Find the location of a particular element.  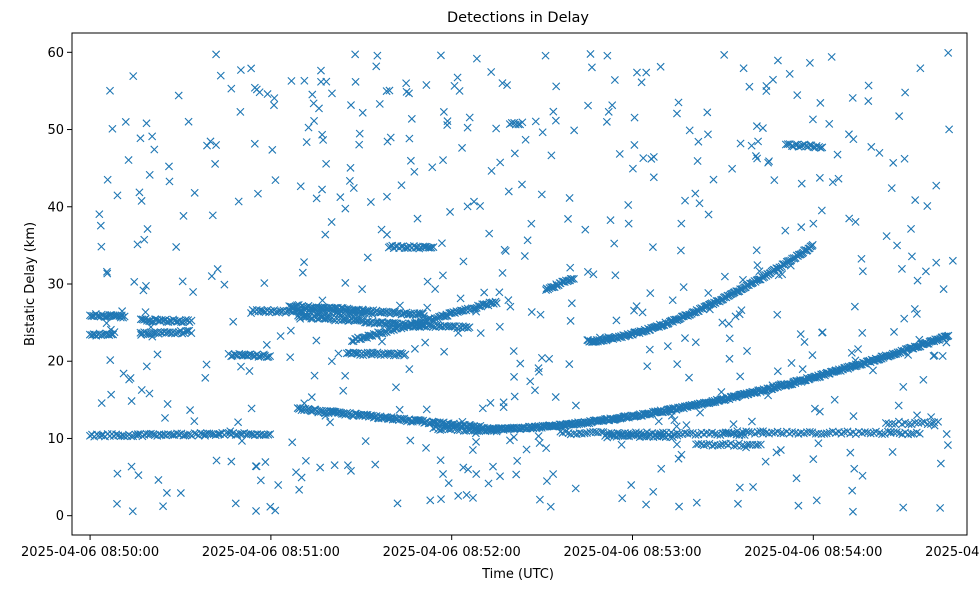

x-tick-label: 2025-04-06 08:52:00 is located at coordinates (452, 552).